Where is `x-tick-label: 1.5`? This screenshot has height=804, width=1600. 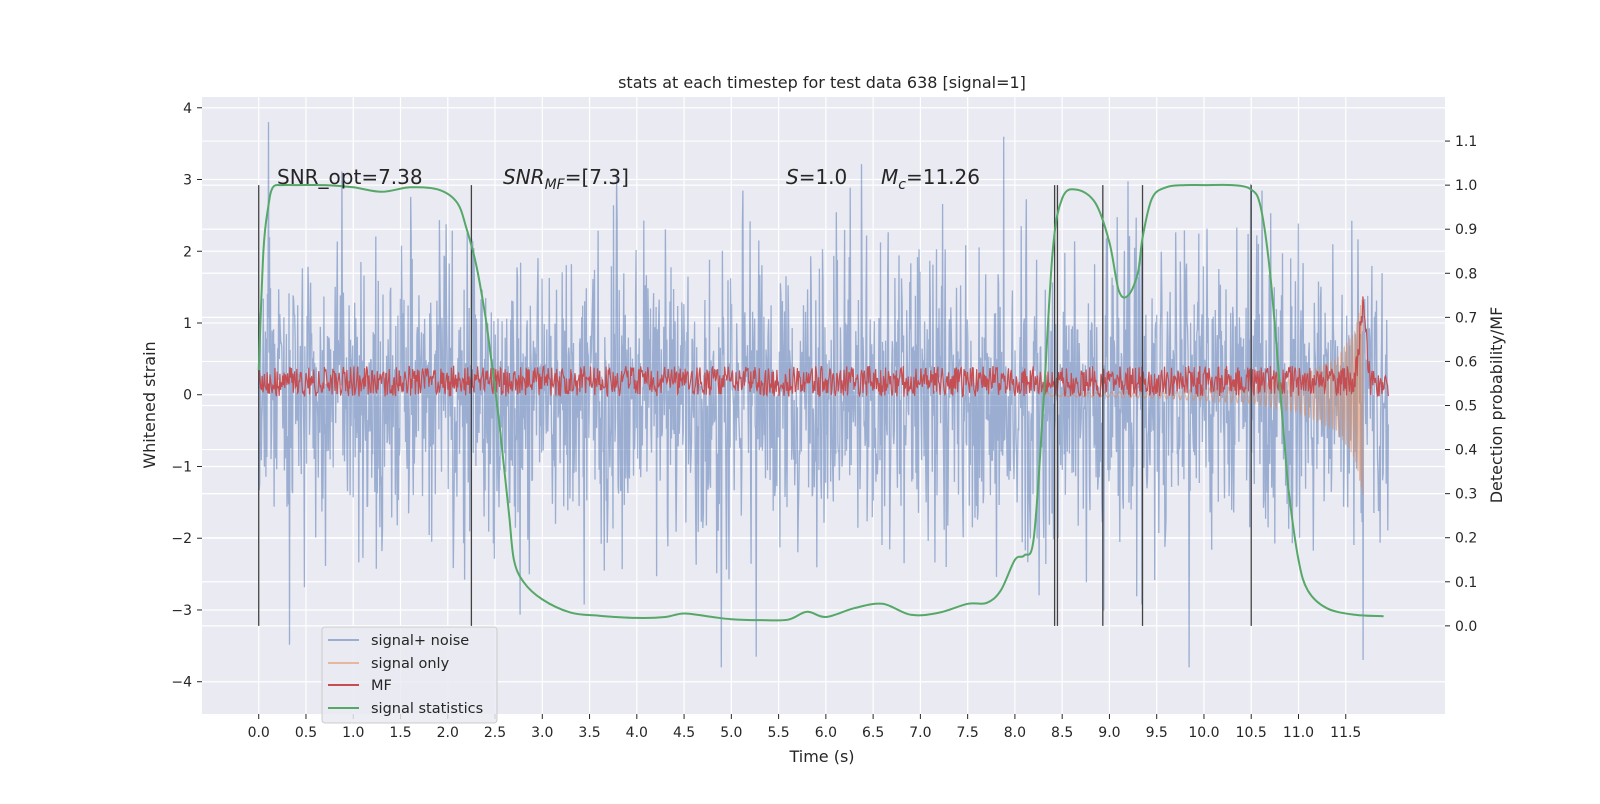 x-tick-label: 1.5 is located at coordinates (400, 733).